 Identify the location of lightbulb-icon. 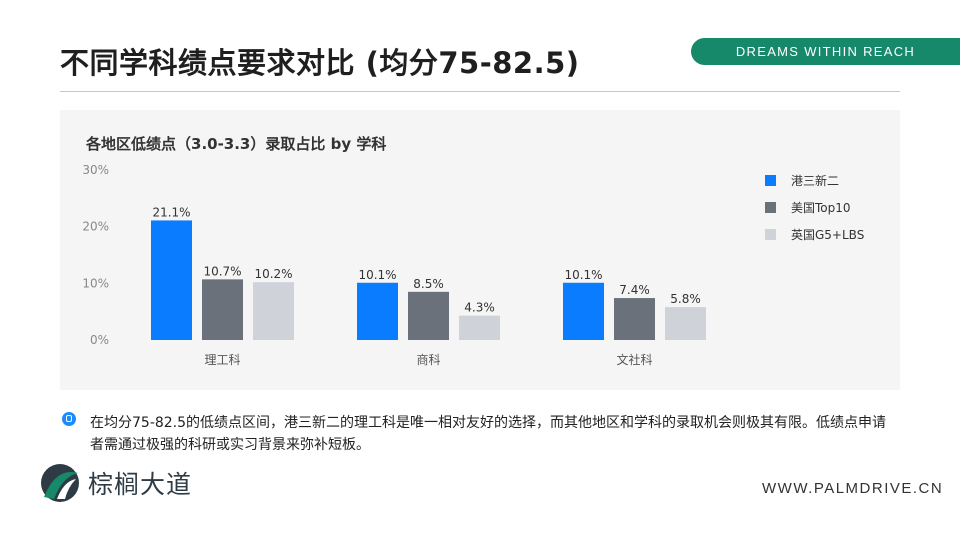
(69, 419).